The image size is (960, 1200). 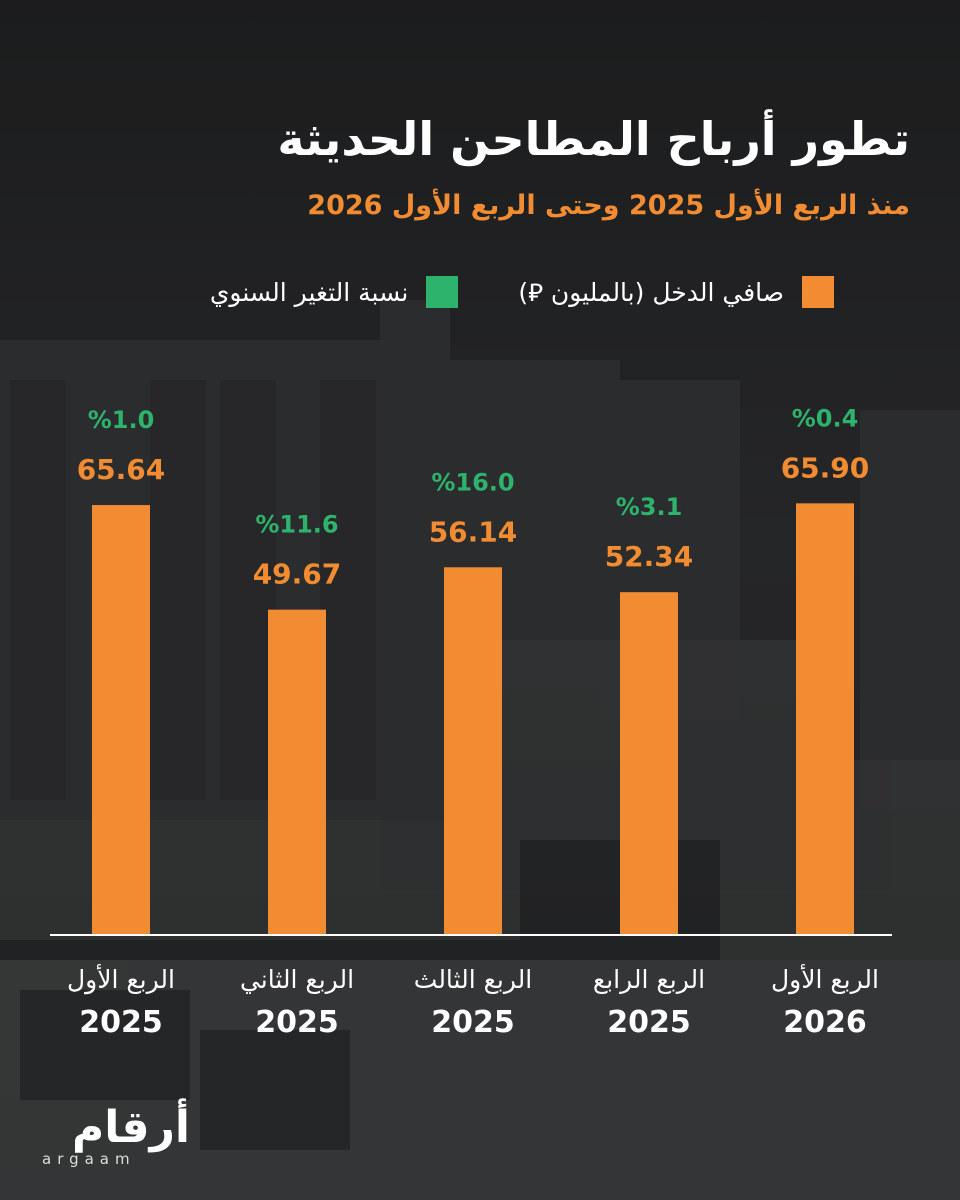 What do you see at coordinates (442, 292) in the screenshot?
I see `legend-swatch-change` at bounding box center [442, 292].